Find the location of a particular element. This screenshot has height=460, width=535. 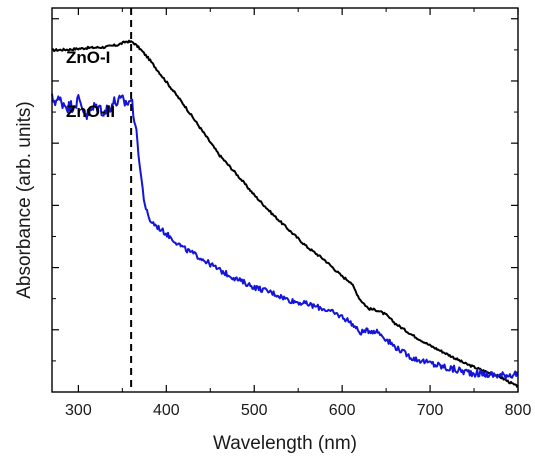

series-label-zno-i: ZnO-I is located at coordinates (88, 57).